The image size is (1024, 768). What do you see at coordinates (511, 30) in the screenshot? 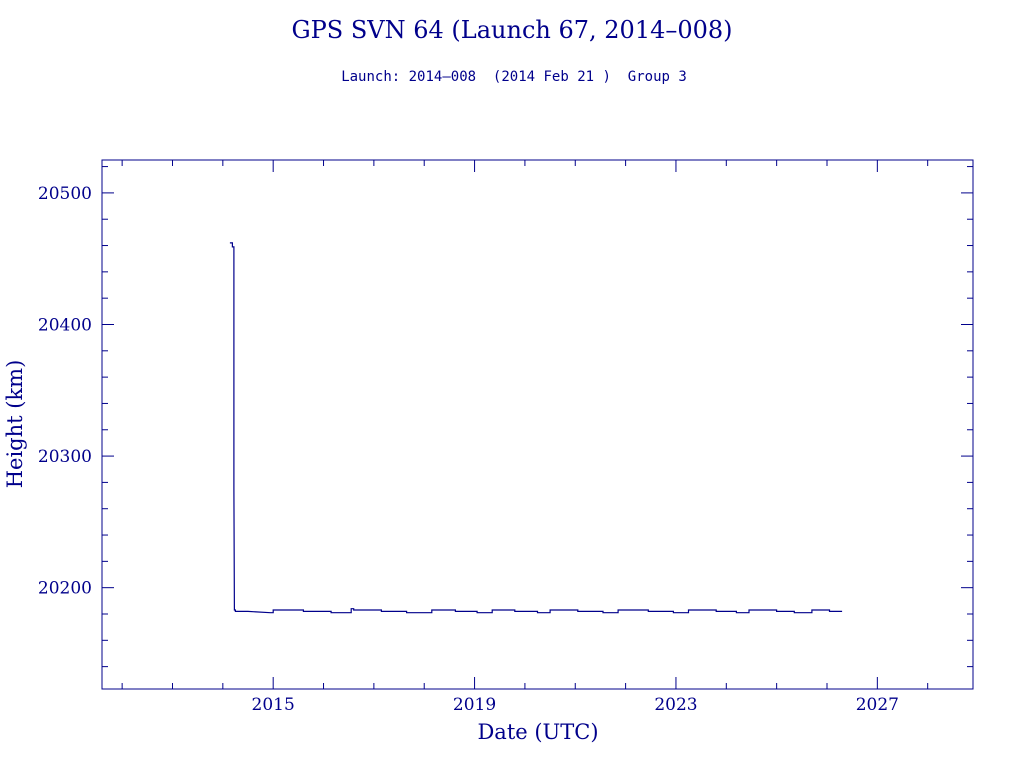
I see `chart-title: GPS SVN 64 (Launch 67, 2014–008)` at bounding box center [511, 30].